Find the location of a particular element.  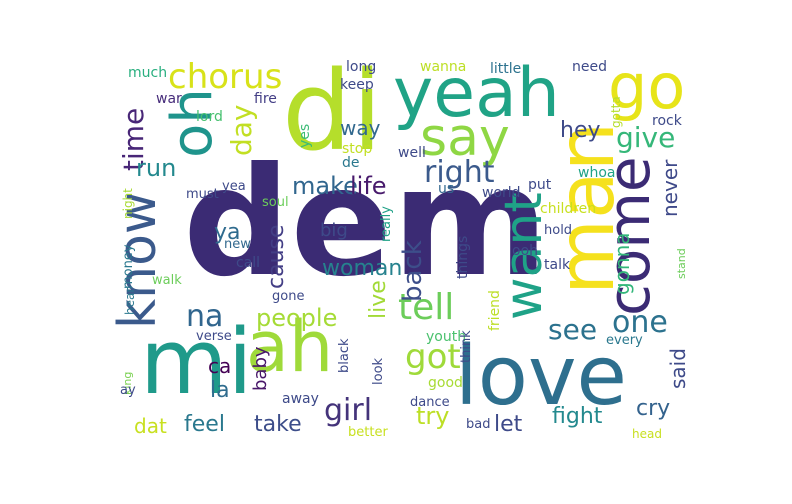

cloud-word: love is located at coordinates (541, 376).